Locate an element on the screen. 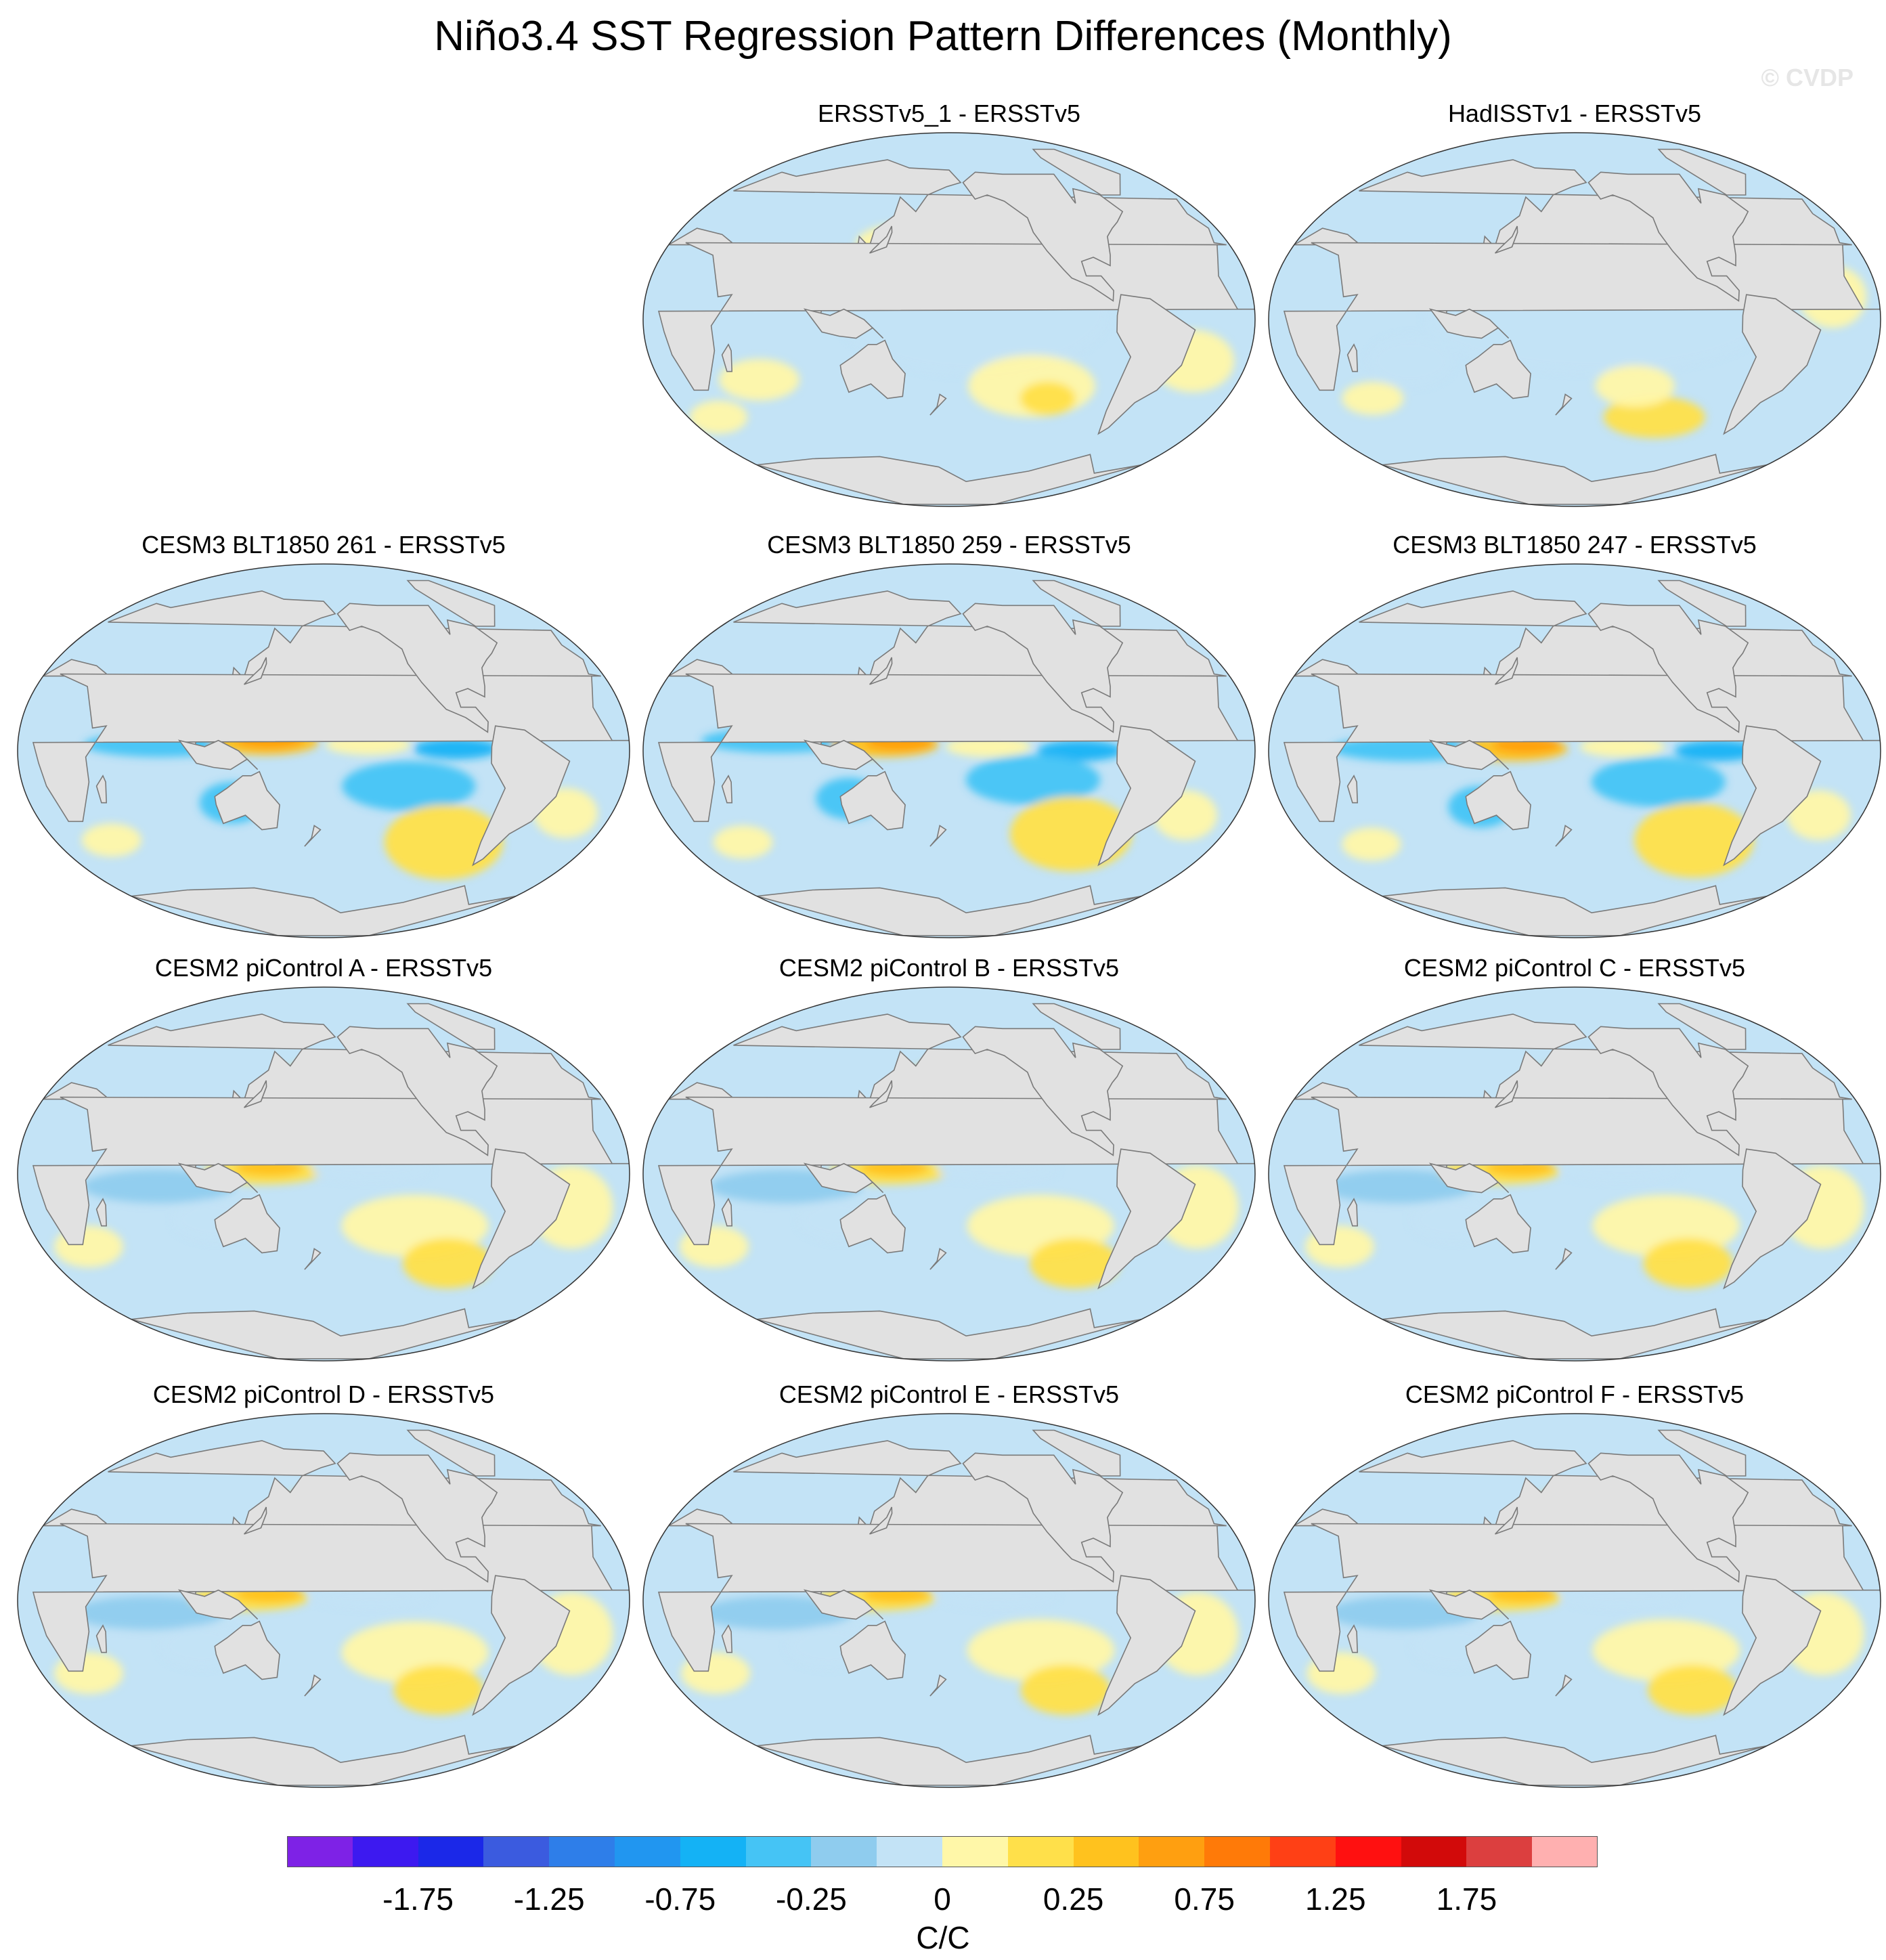 The height and width of the screenshot is (1960, 1886). map-panel-picontrol-c: CESM2 piControl C - ERSSTv5 is located at coordinates (1575, 1161).